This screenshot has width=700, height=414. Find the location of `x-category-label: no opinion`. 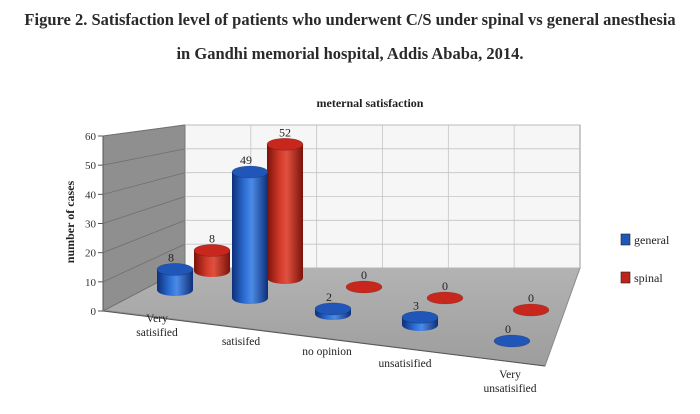

x-category-label: no opinion is located at coordinates (327, 352).